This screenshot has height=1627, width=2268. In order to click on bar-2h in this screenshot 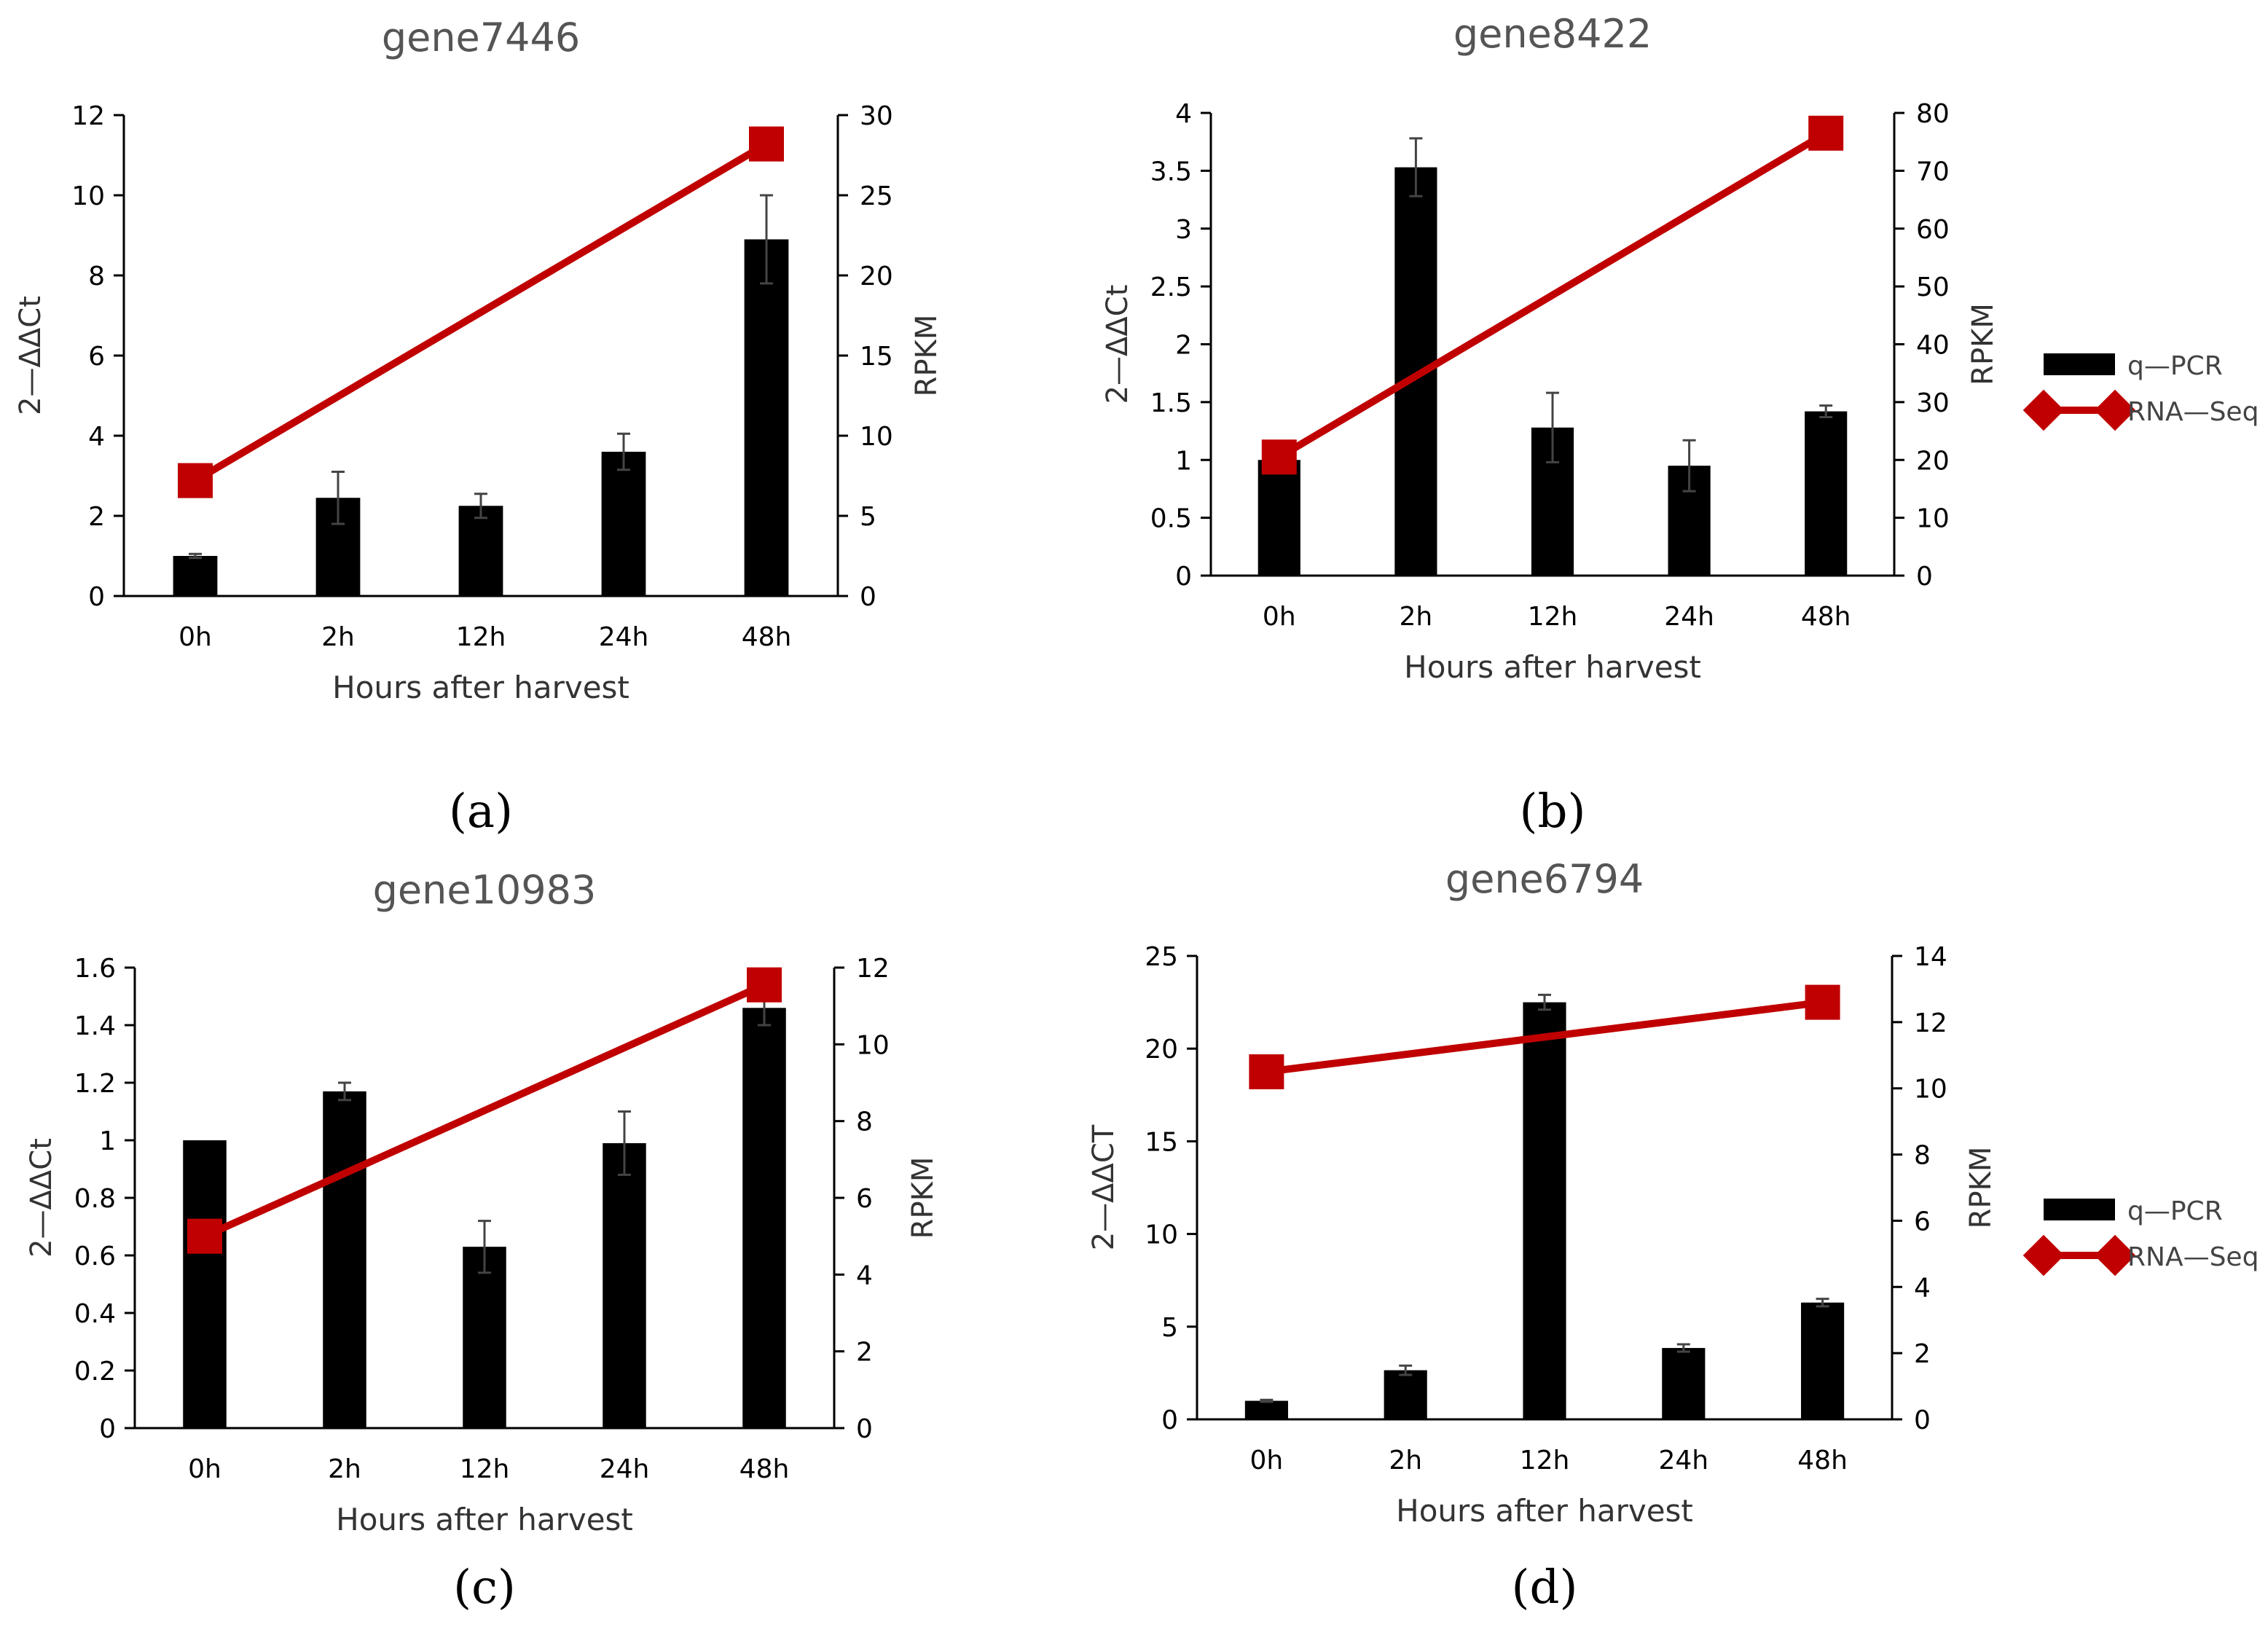, I will do `click(1405, 1394)`.